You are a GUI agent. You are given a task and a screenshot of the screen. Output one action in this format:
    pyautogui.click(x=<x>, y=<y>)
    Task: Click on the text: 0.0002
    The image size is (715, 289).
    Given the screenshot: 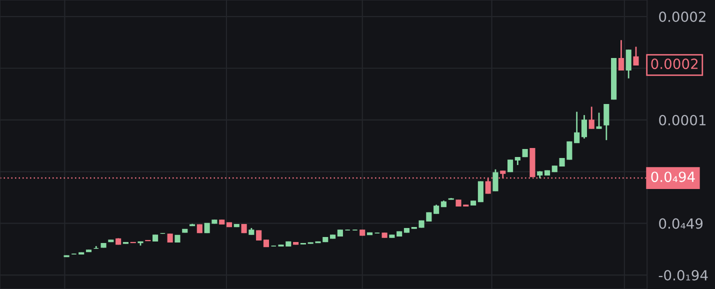 What is the action you would take?
    pyautogui.click(x=674, y=64)
    